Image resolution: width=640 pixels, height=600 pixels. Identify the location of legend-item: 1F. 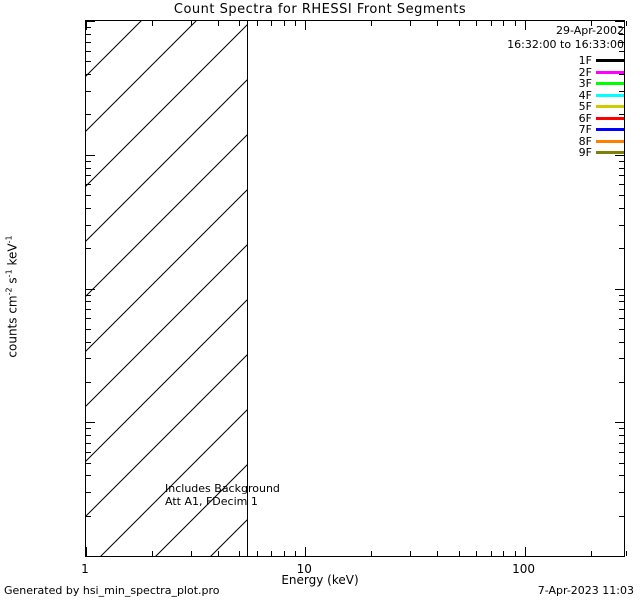
(601, 60).